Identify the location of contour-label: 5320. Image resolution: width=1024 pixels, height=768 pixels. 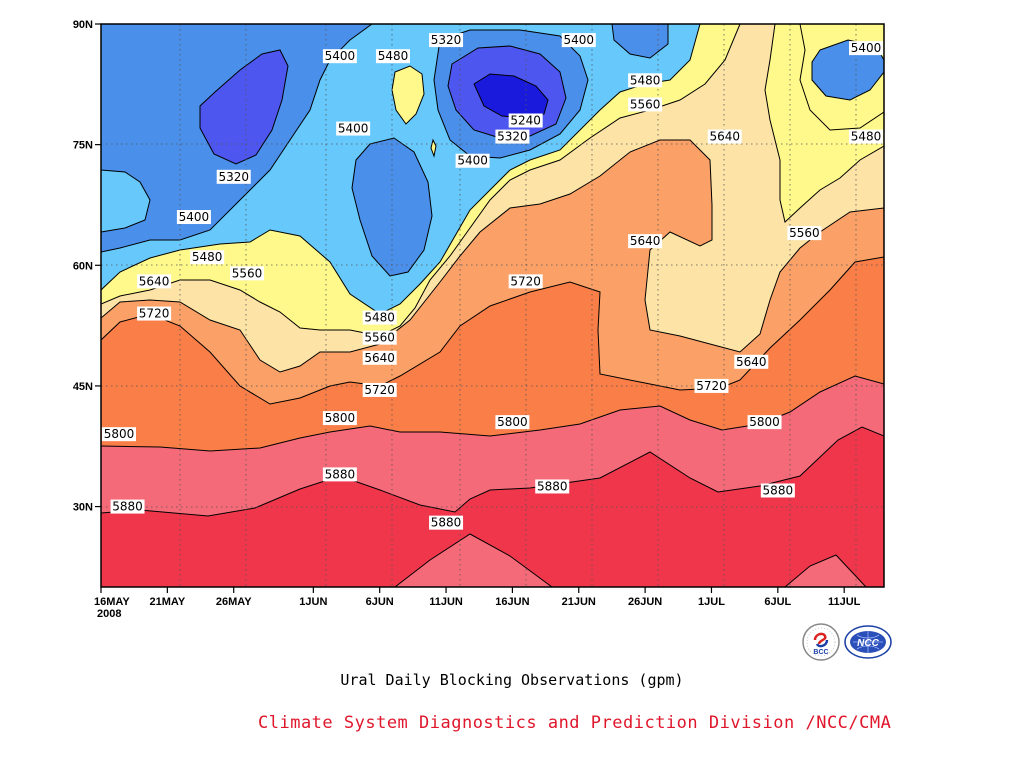
(446, 40).